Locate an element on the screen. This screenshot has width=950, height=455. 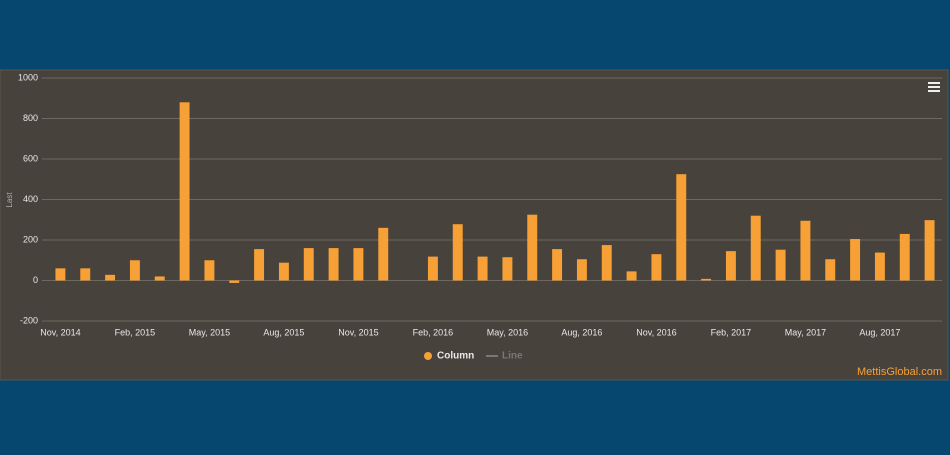
y-tick-label: 0 is located at coordinates (35, 280).